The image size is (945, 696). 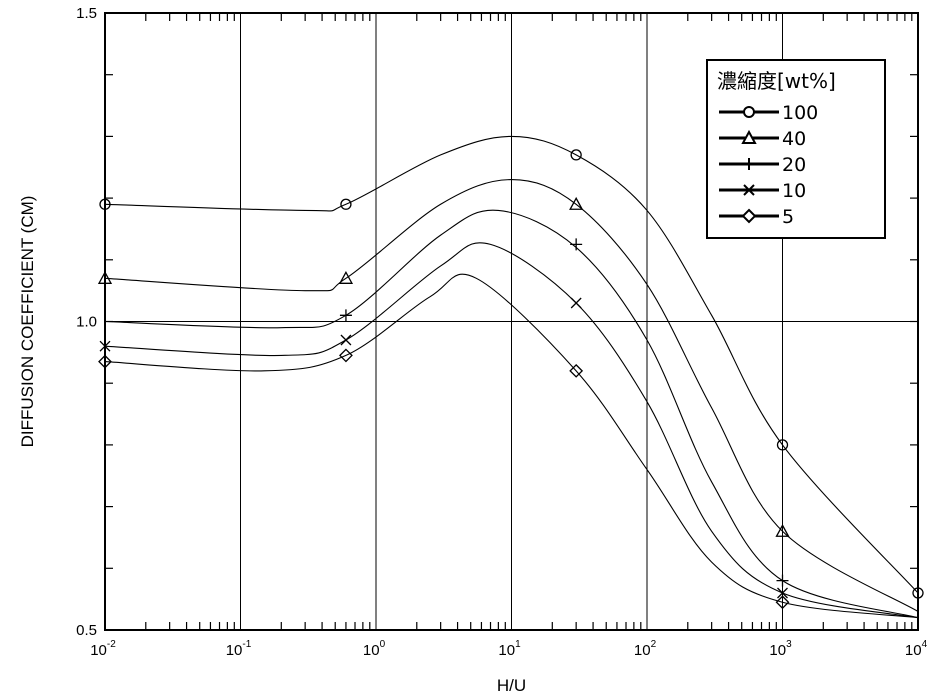 I want to click on legend-items: 100 40 20 10 5, so click(x=768, y=165).